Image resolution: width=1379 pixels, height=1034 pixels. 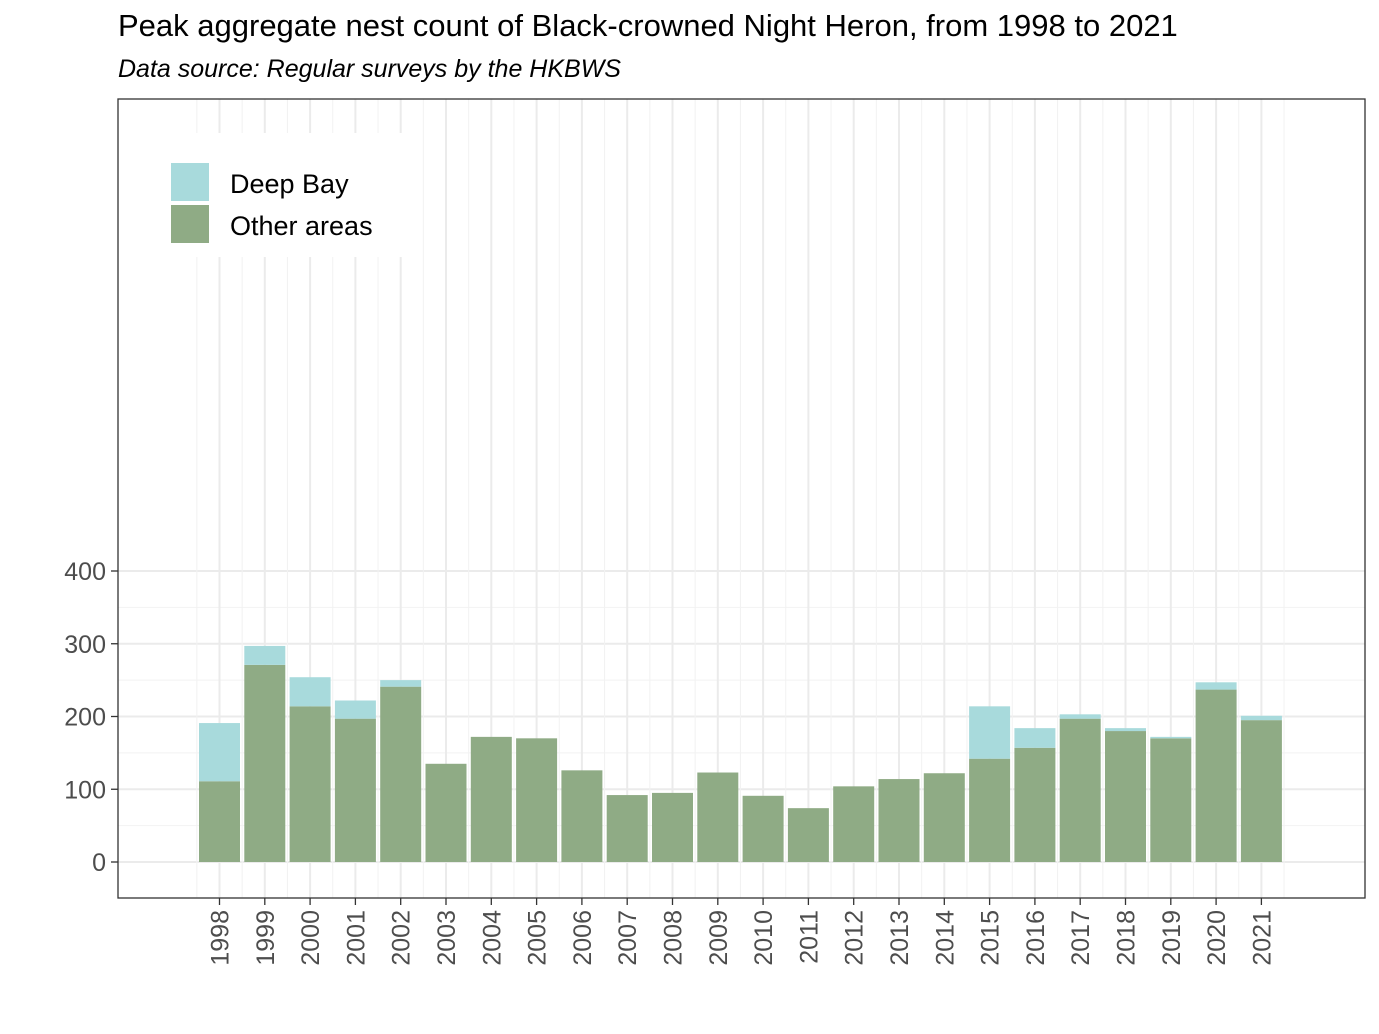 What do you see at coordinates (583, 938) in the screenshot?
I see `x-tick-label: 2006` at bounding box center [583, 938].